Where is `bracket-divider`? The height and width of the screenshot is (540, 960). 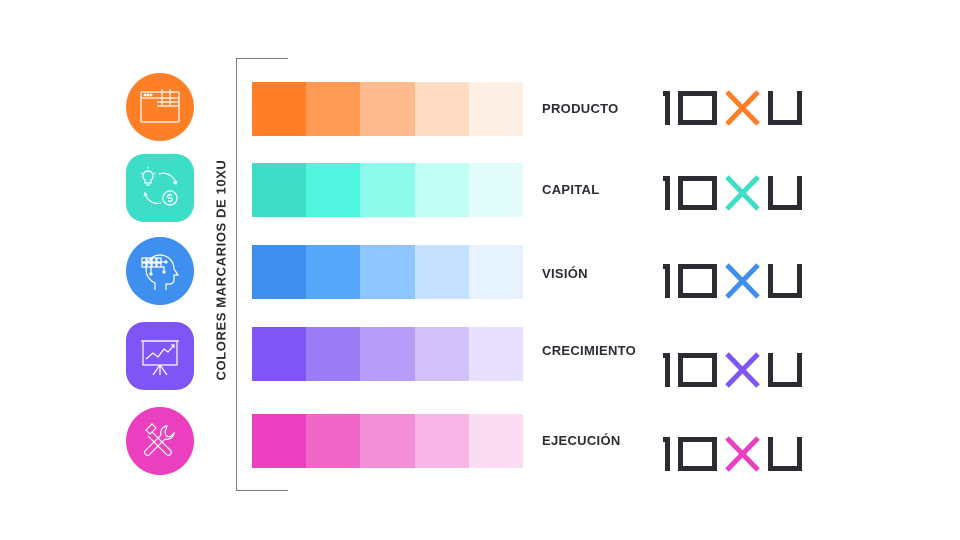 bracket-divider is located at coordinates (262, 274).